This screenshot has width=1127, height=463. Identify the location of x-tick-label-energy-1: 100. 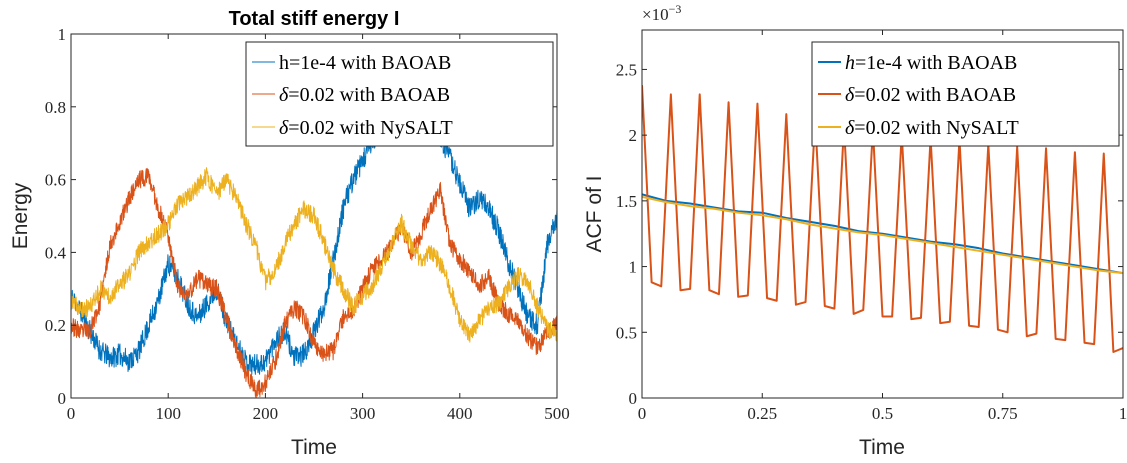
(168, 413).